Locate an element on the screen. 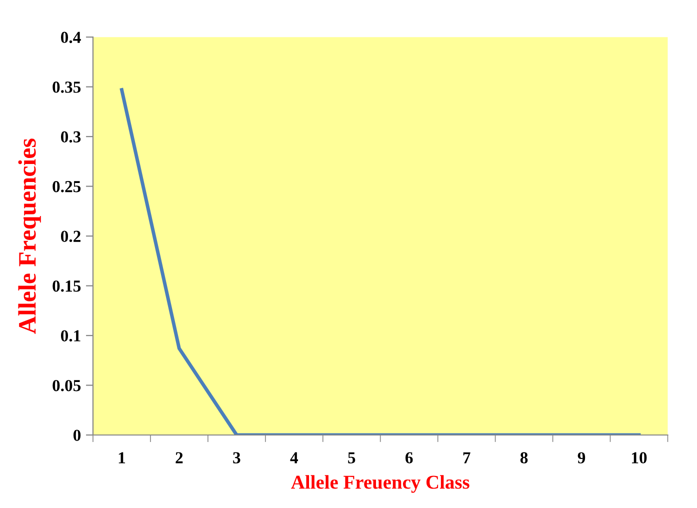 This screenshot has width=697, height=508. x-tick-label: 7 is located at coordinates (466, 458).